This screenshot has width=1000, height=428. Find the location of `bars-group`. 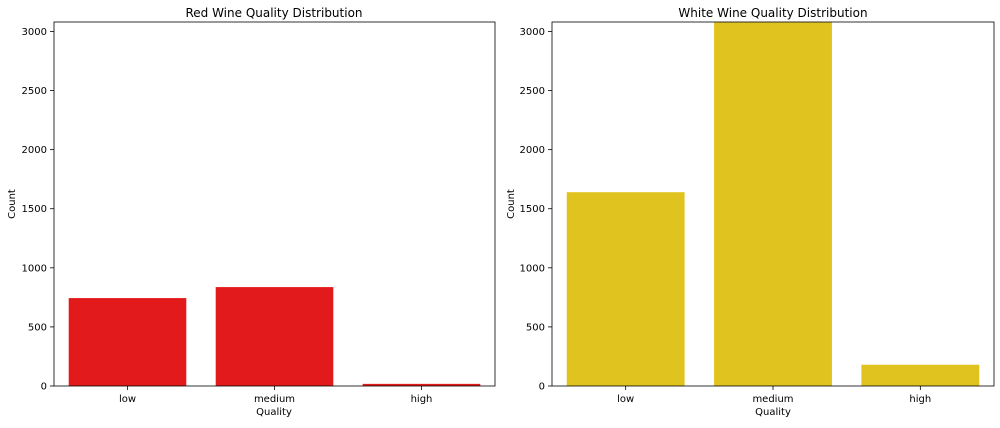

bars-group is located at coordinates (274, 336).